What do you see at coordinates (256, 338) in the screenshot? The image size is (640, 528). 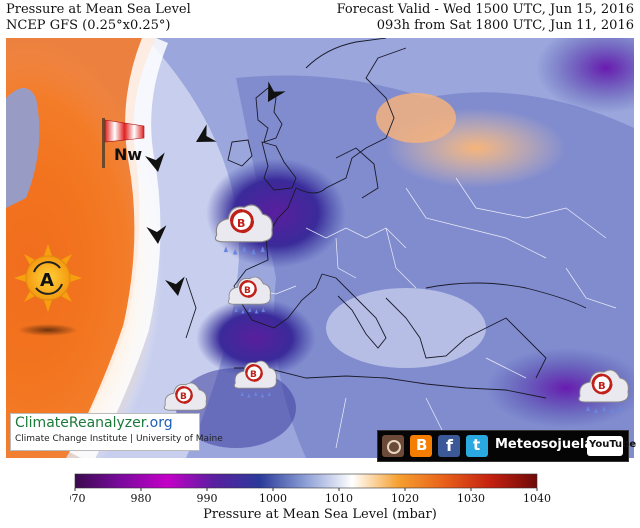 I see `low-pressure-iberia` at bounding box center [256, 338].